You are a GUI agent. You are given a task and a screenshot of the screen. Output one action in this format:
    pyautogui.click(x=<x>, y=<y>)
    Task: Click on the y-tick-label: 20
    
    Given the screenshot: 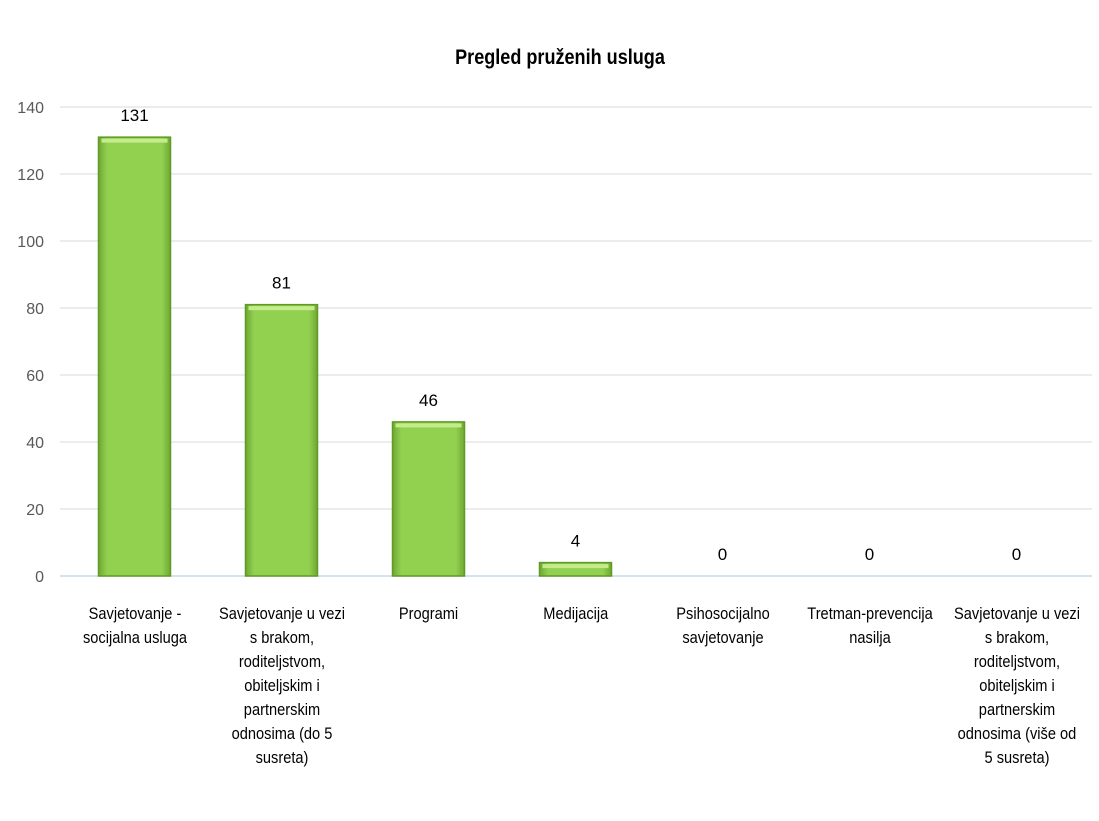 What is the action you would take?
    pyautogui.click(x=35, y=510)
    